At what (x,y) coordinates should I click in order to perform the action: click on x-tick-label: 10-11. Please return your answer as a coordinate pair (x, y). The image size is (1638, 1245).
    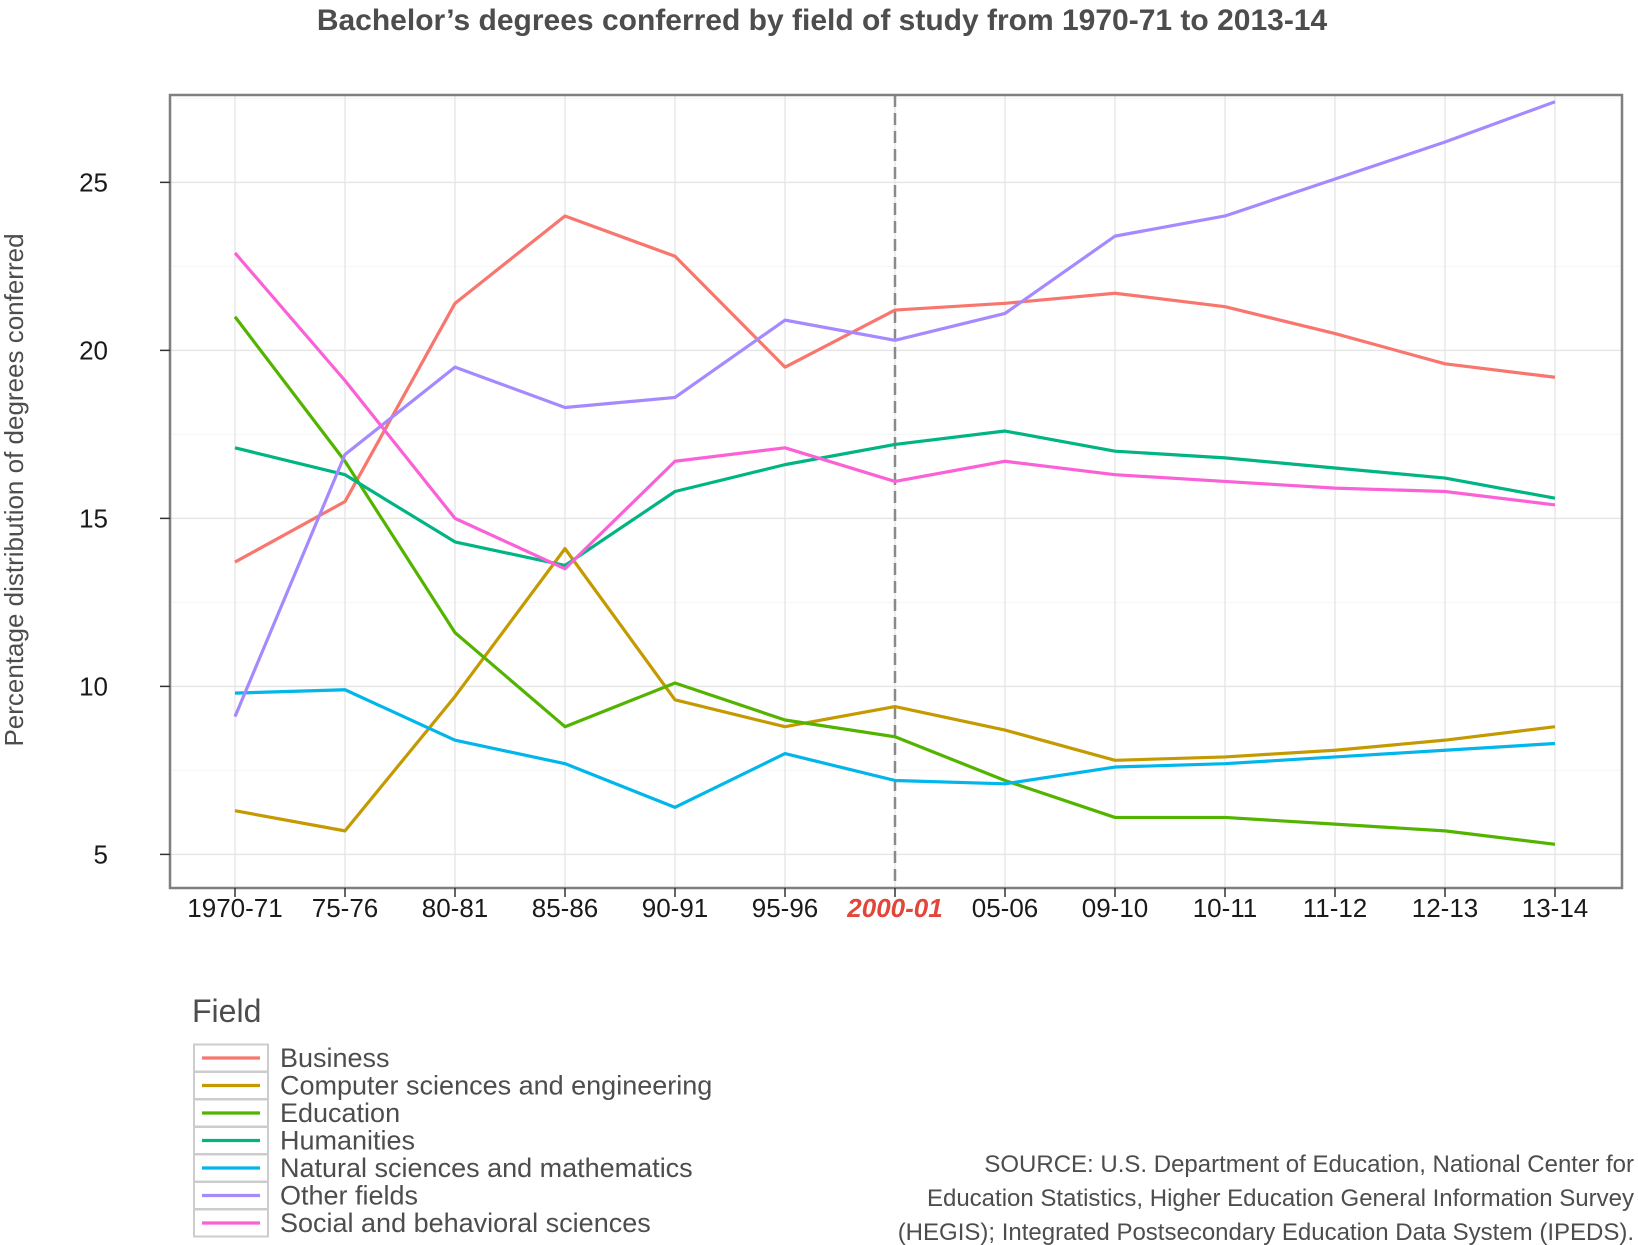
    Looking at the image, I should click on (1225, 908).